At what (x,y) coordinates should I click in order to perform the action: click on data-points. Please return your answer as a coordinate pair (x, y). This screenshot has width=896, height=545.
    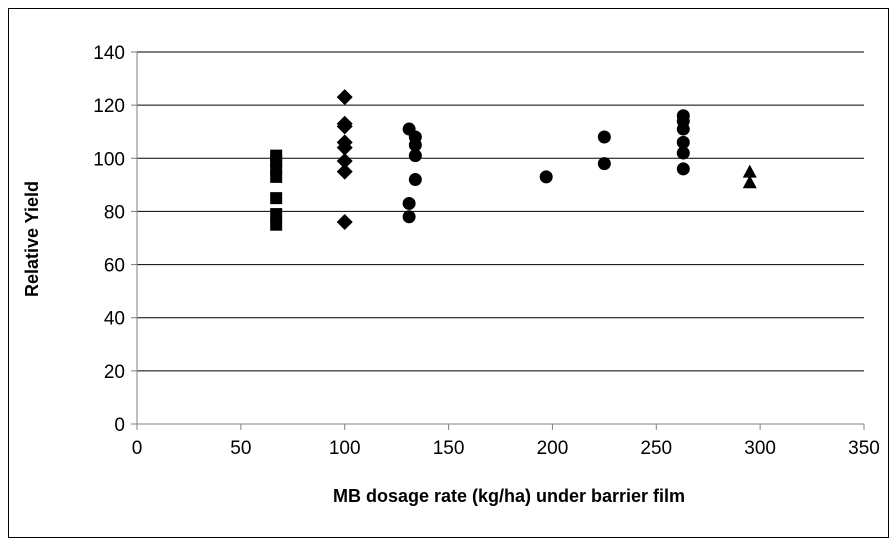
    Looking at the image, I should click on (513, 160).